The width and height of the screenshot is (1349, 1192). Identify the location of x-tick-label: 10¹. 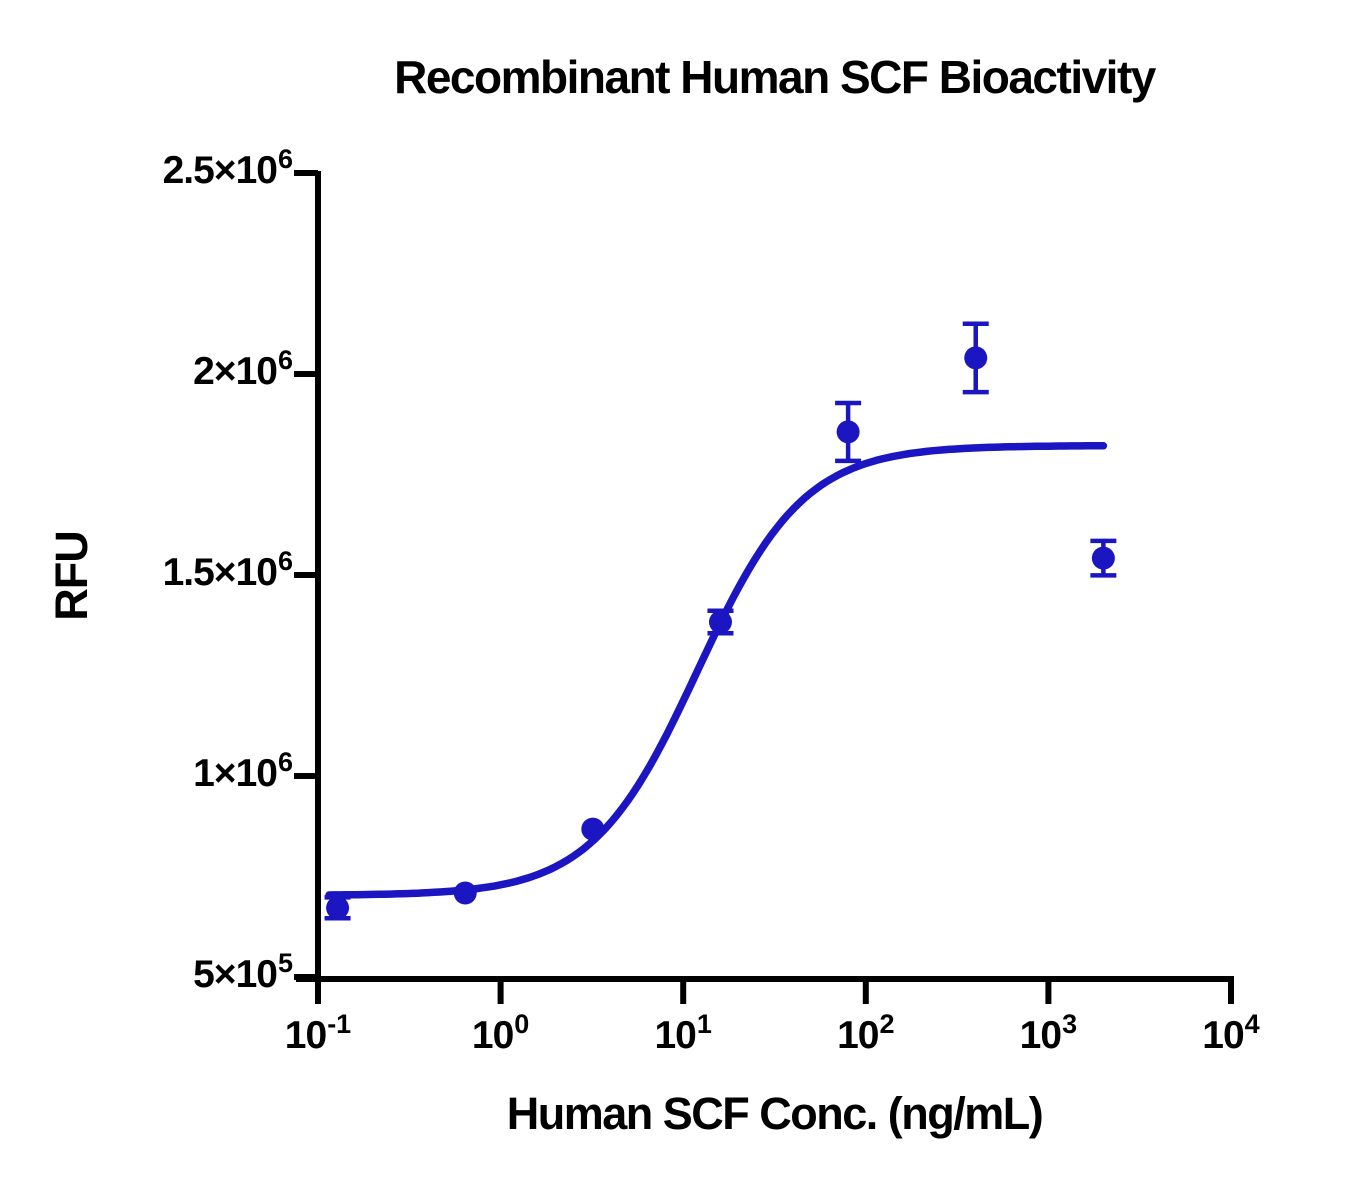
(683, 1033).